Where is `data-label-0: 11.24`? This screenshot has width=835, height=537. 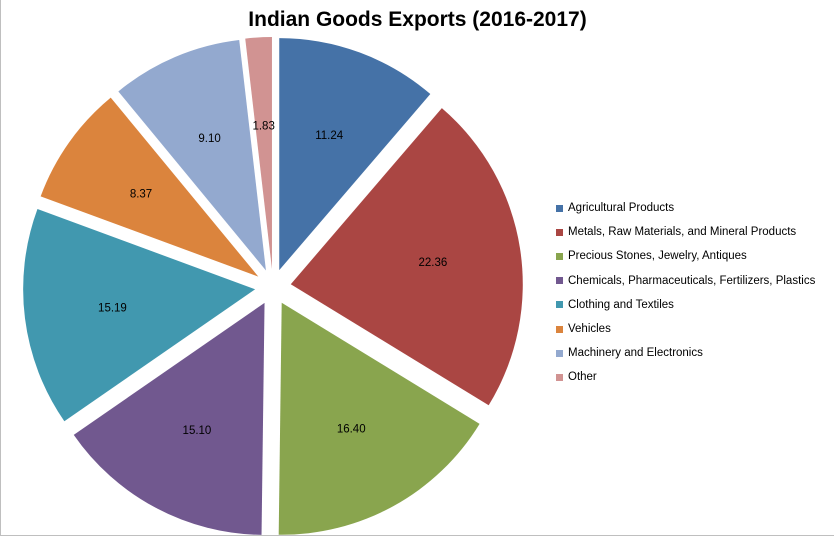 data-label-0: 11.24 is located at coordinates (329, 136).